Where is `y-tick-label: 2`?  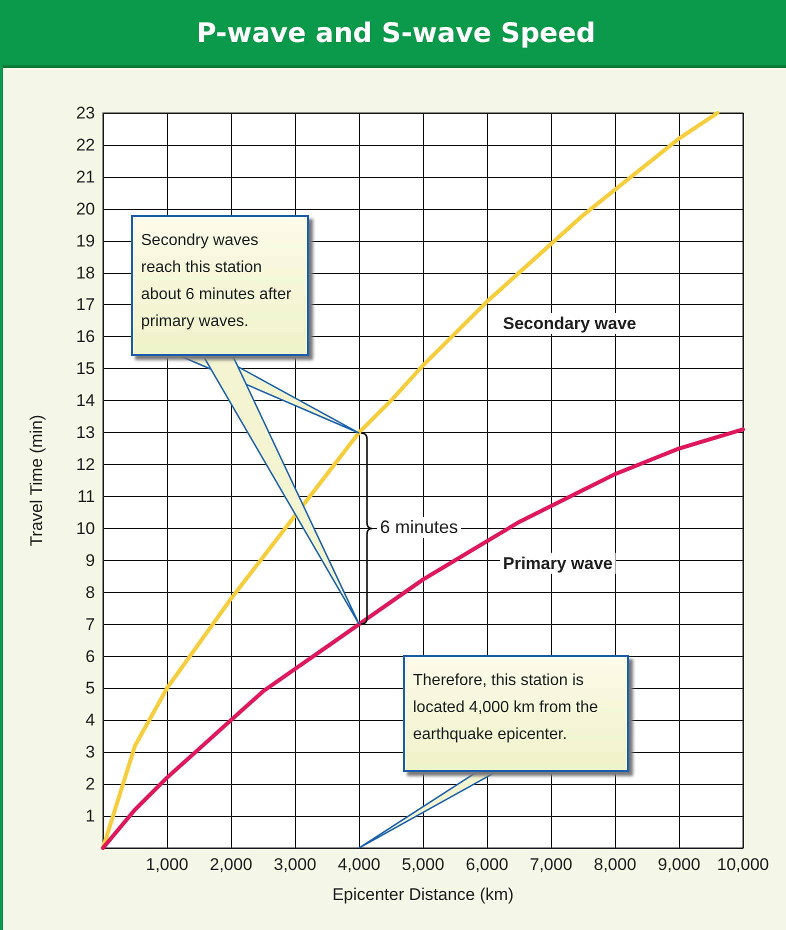 y-tick-label: 2 is located at coordinates (90, 784).